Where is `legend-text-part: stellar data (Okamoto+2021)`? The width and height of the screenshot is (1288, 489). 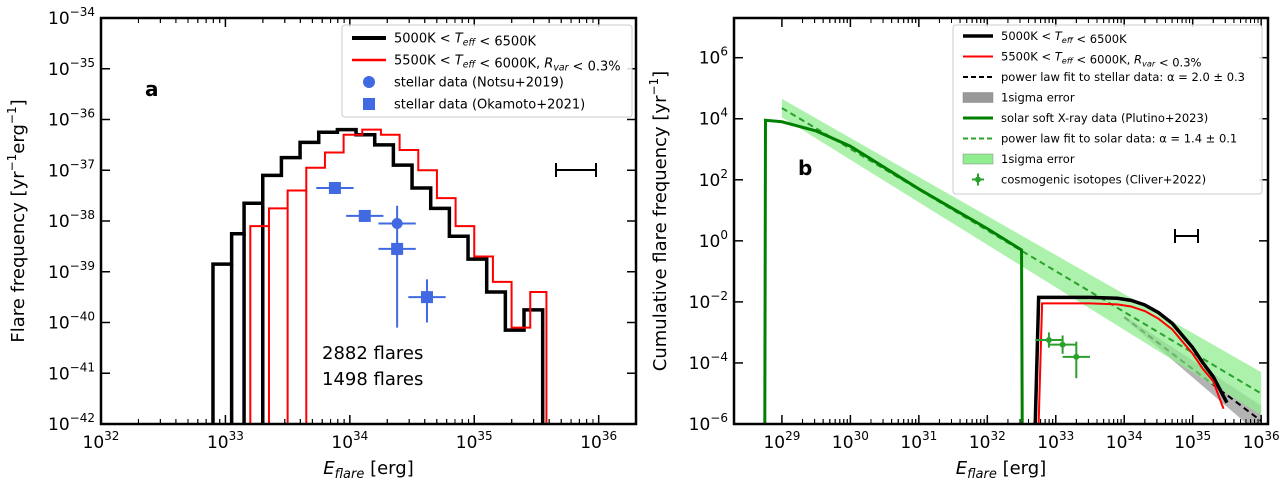
legend-text-part: stellar data (Okamoto+2021) is located at coordinates (489, 105).